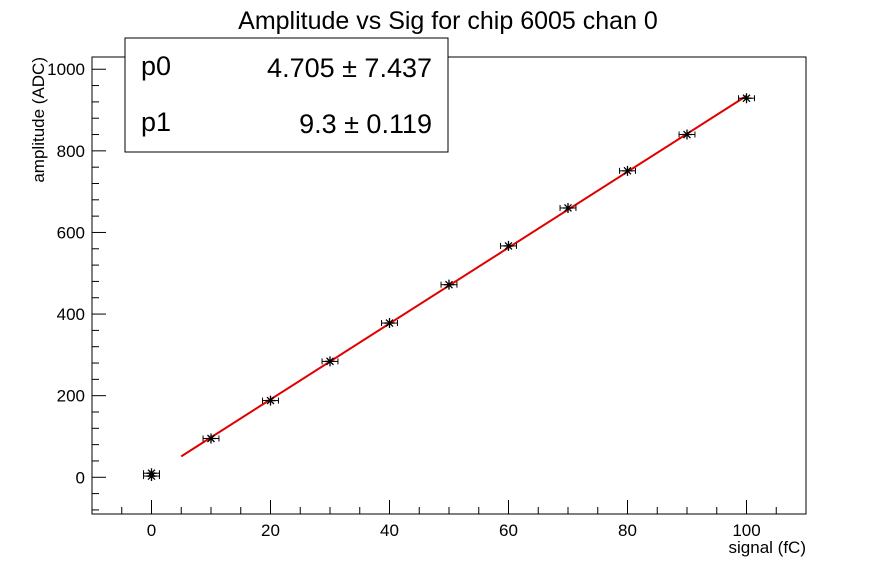 The image size is (896, 572). I want to click on x-axis-tick-labels: 0 20 40 60 80 100, so click(454, 530).